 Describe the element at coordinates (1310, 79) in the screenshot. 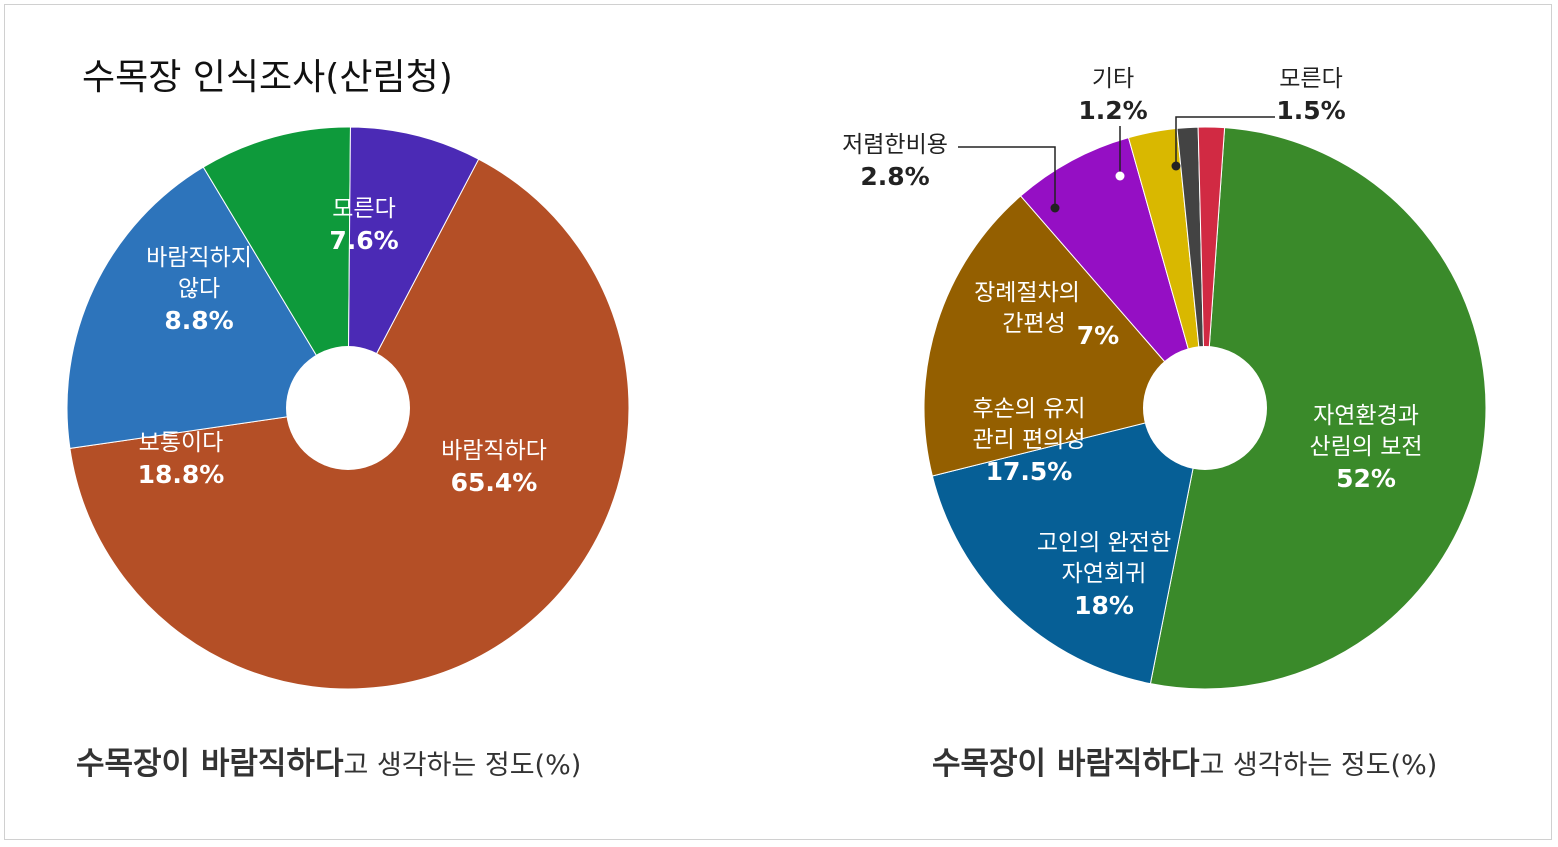

I see `chart2-label-7: 모른다` at that location.